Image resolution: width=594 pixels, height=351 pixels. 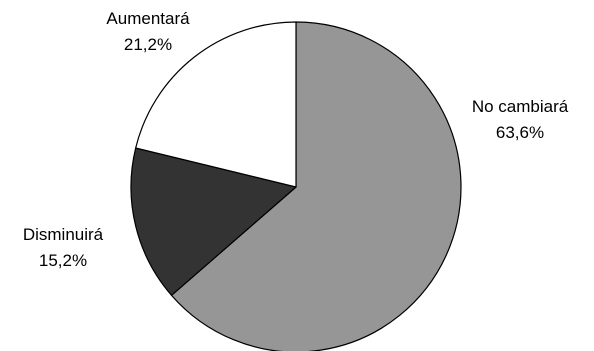 What do you see at coordinates (63, 234) in the screenshot?
I see `slice-label-name: Disminuirá` at bounding box center [63, 234].